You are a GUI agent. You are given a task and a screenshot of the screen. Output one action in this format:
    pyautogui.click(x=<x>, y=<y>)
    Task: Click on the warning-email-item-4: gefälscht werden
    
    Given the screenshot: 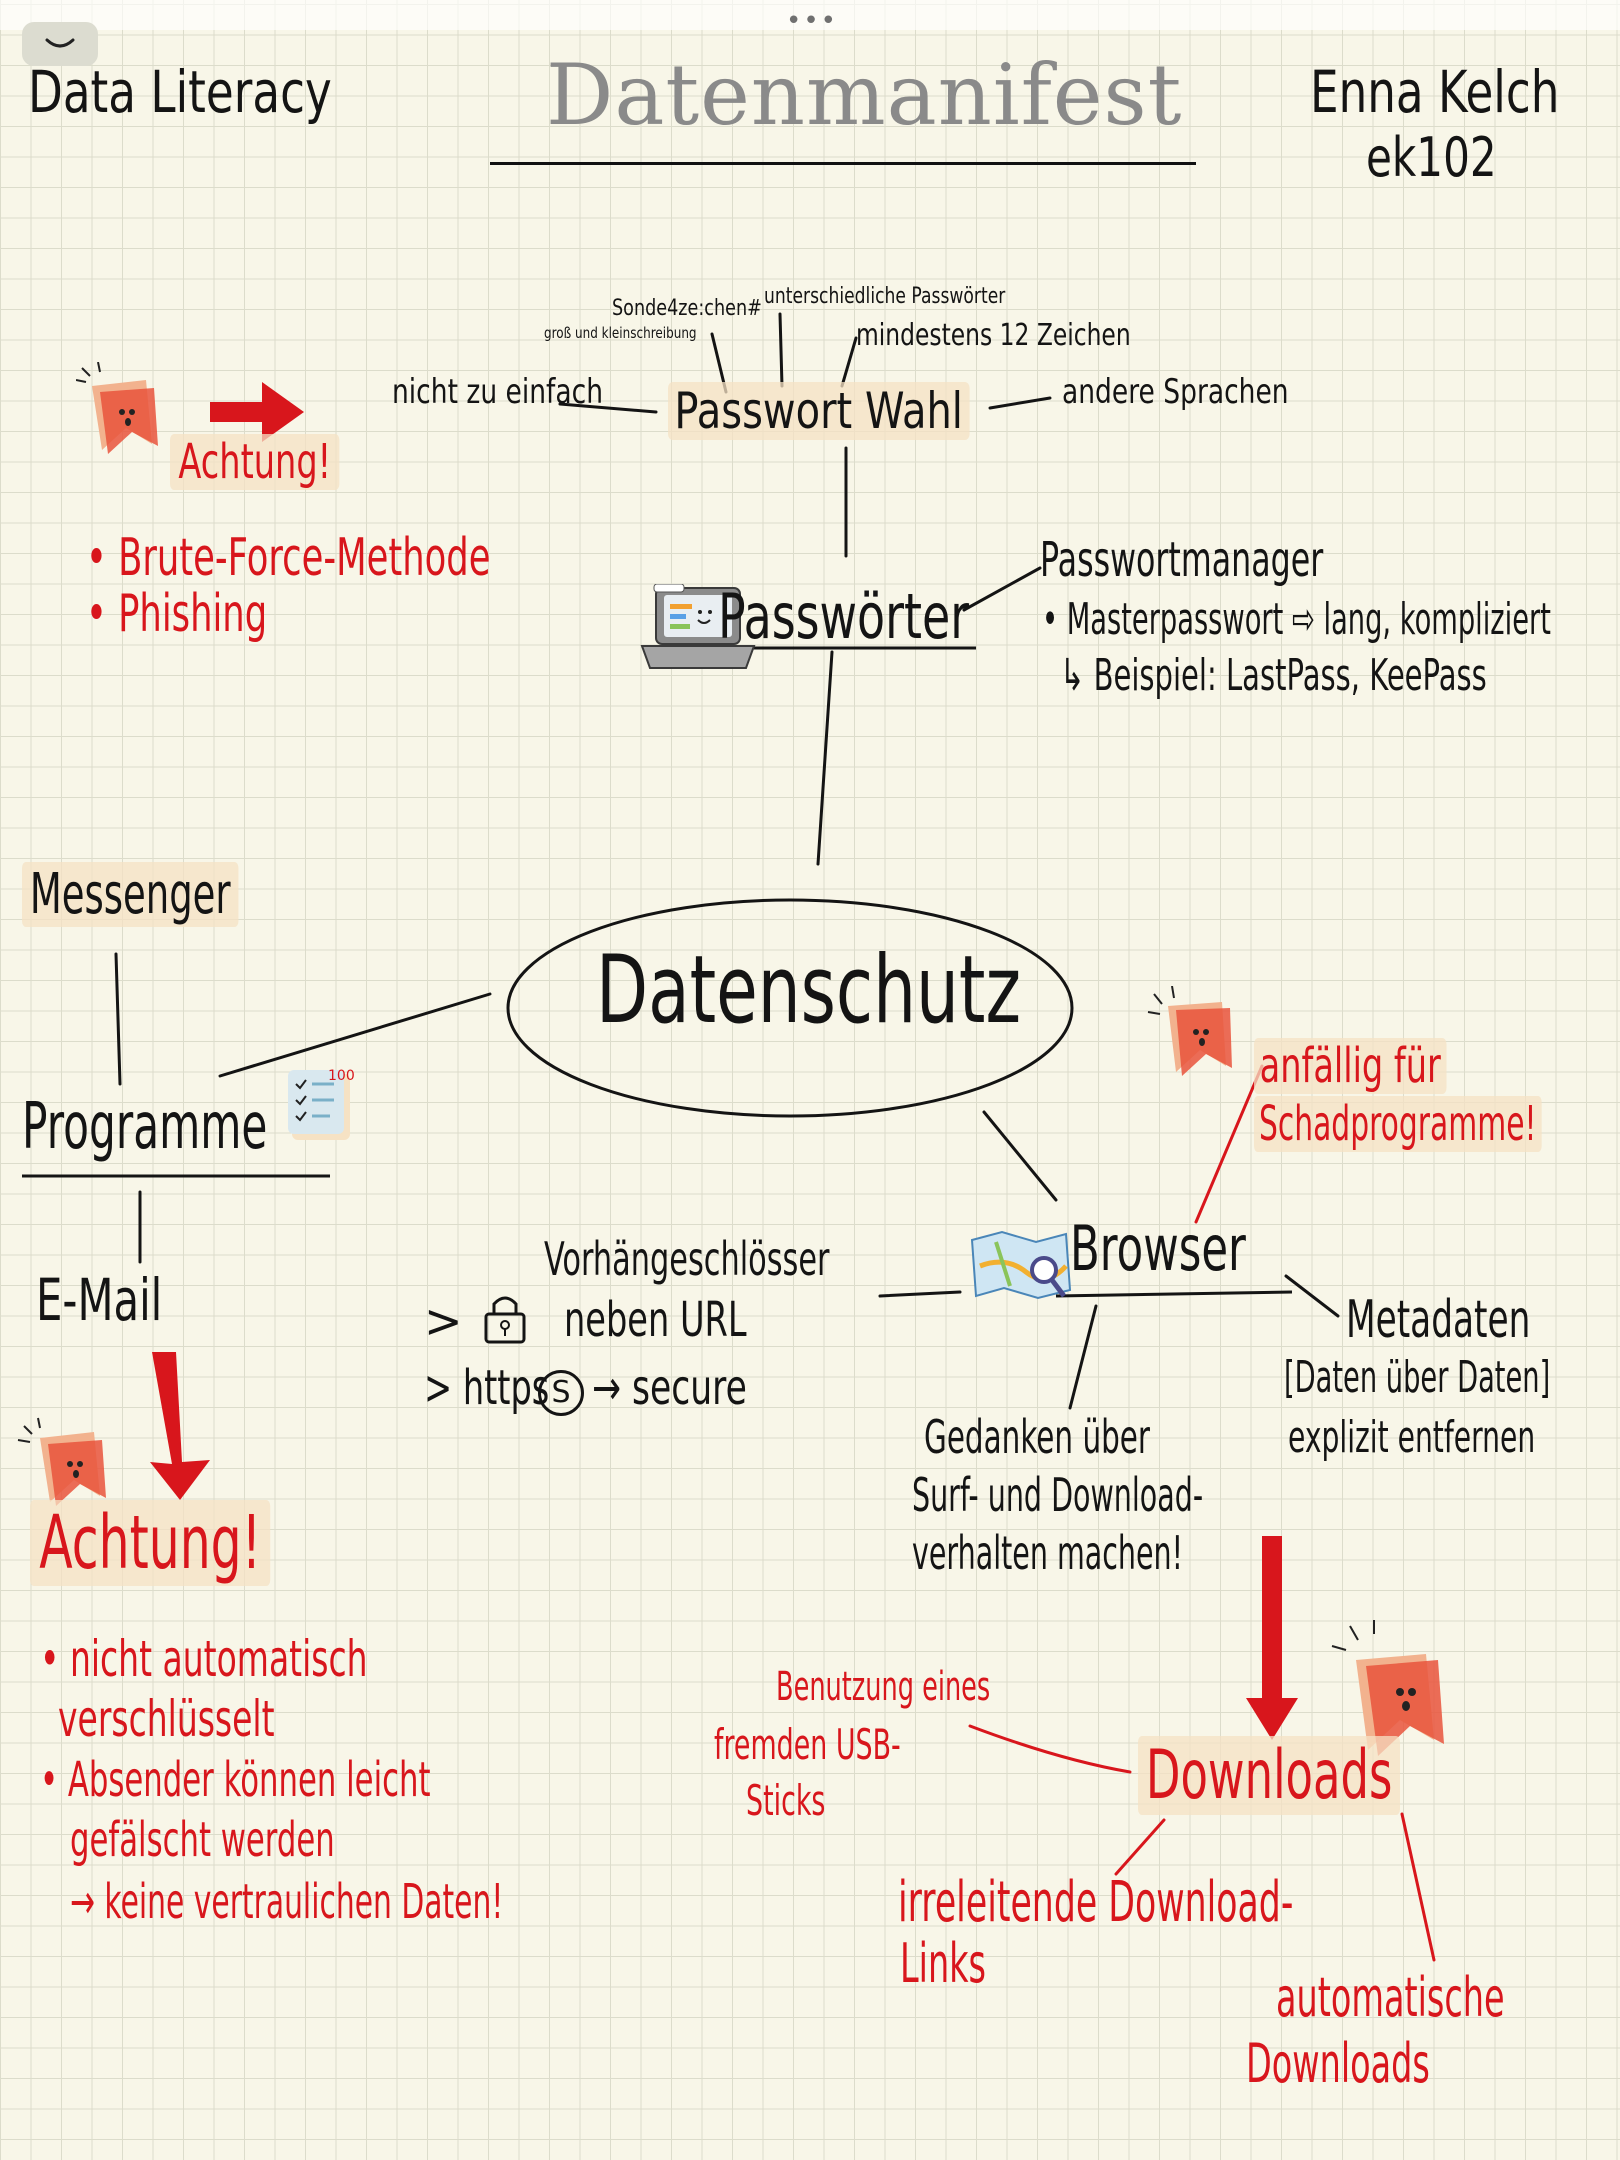 What is the action you would take?
    pyautogui.click(x=202, y=1840)
    